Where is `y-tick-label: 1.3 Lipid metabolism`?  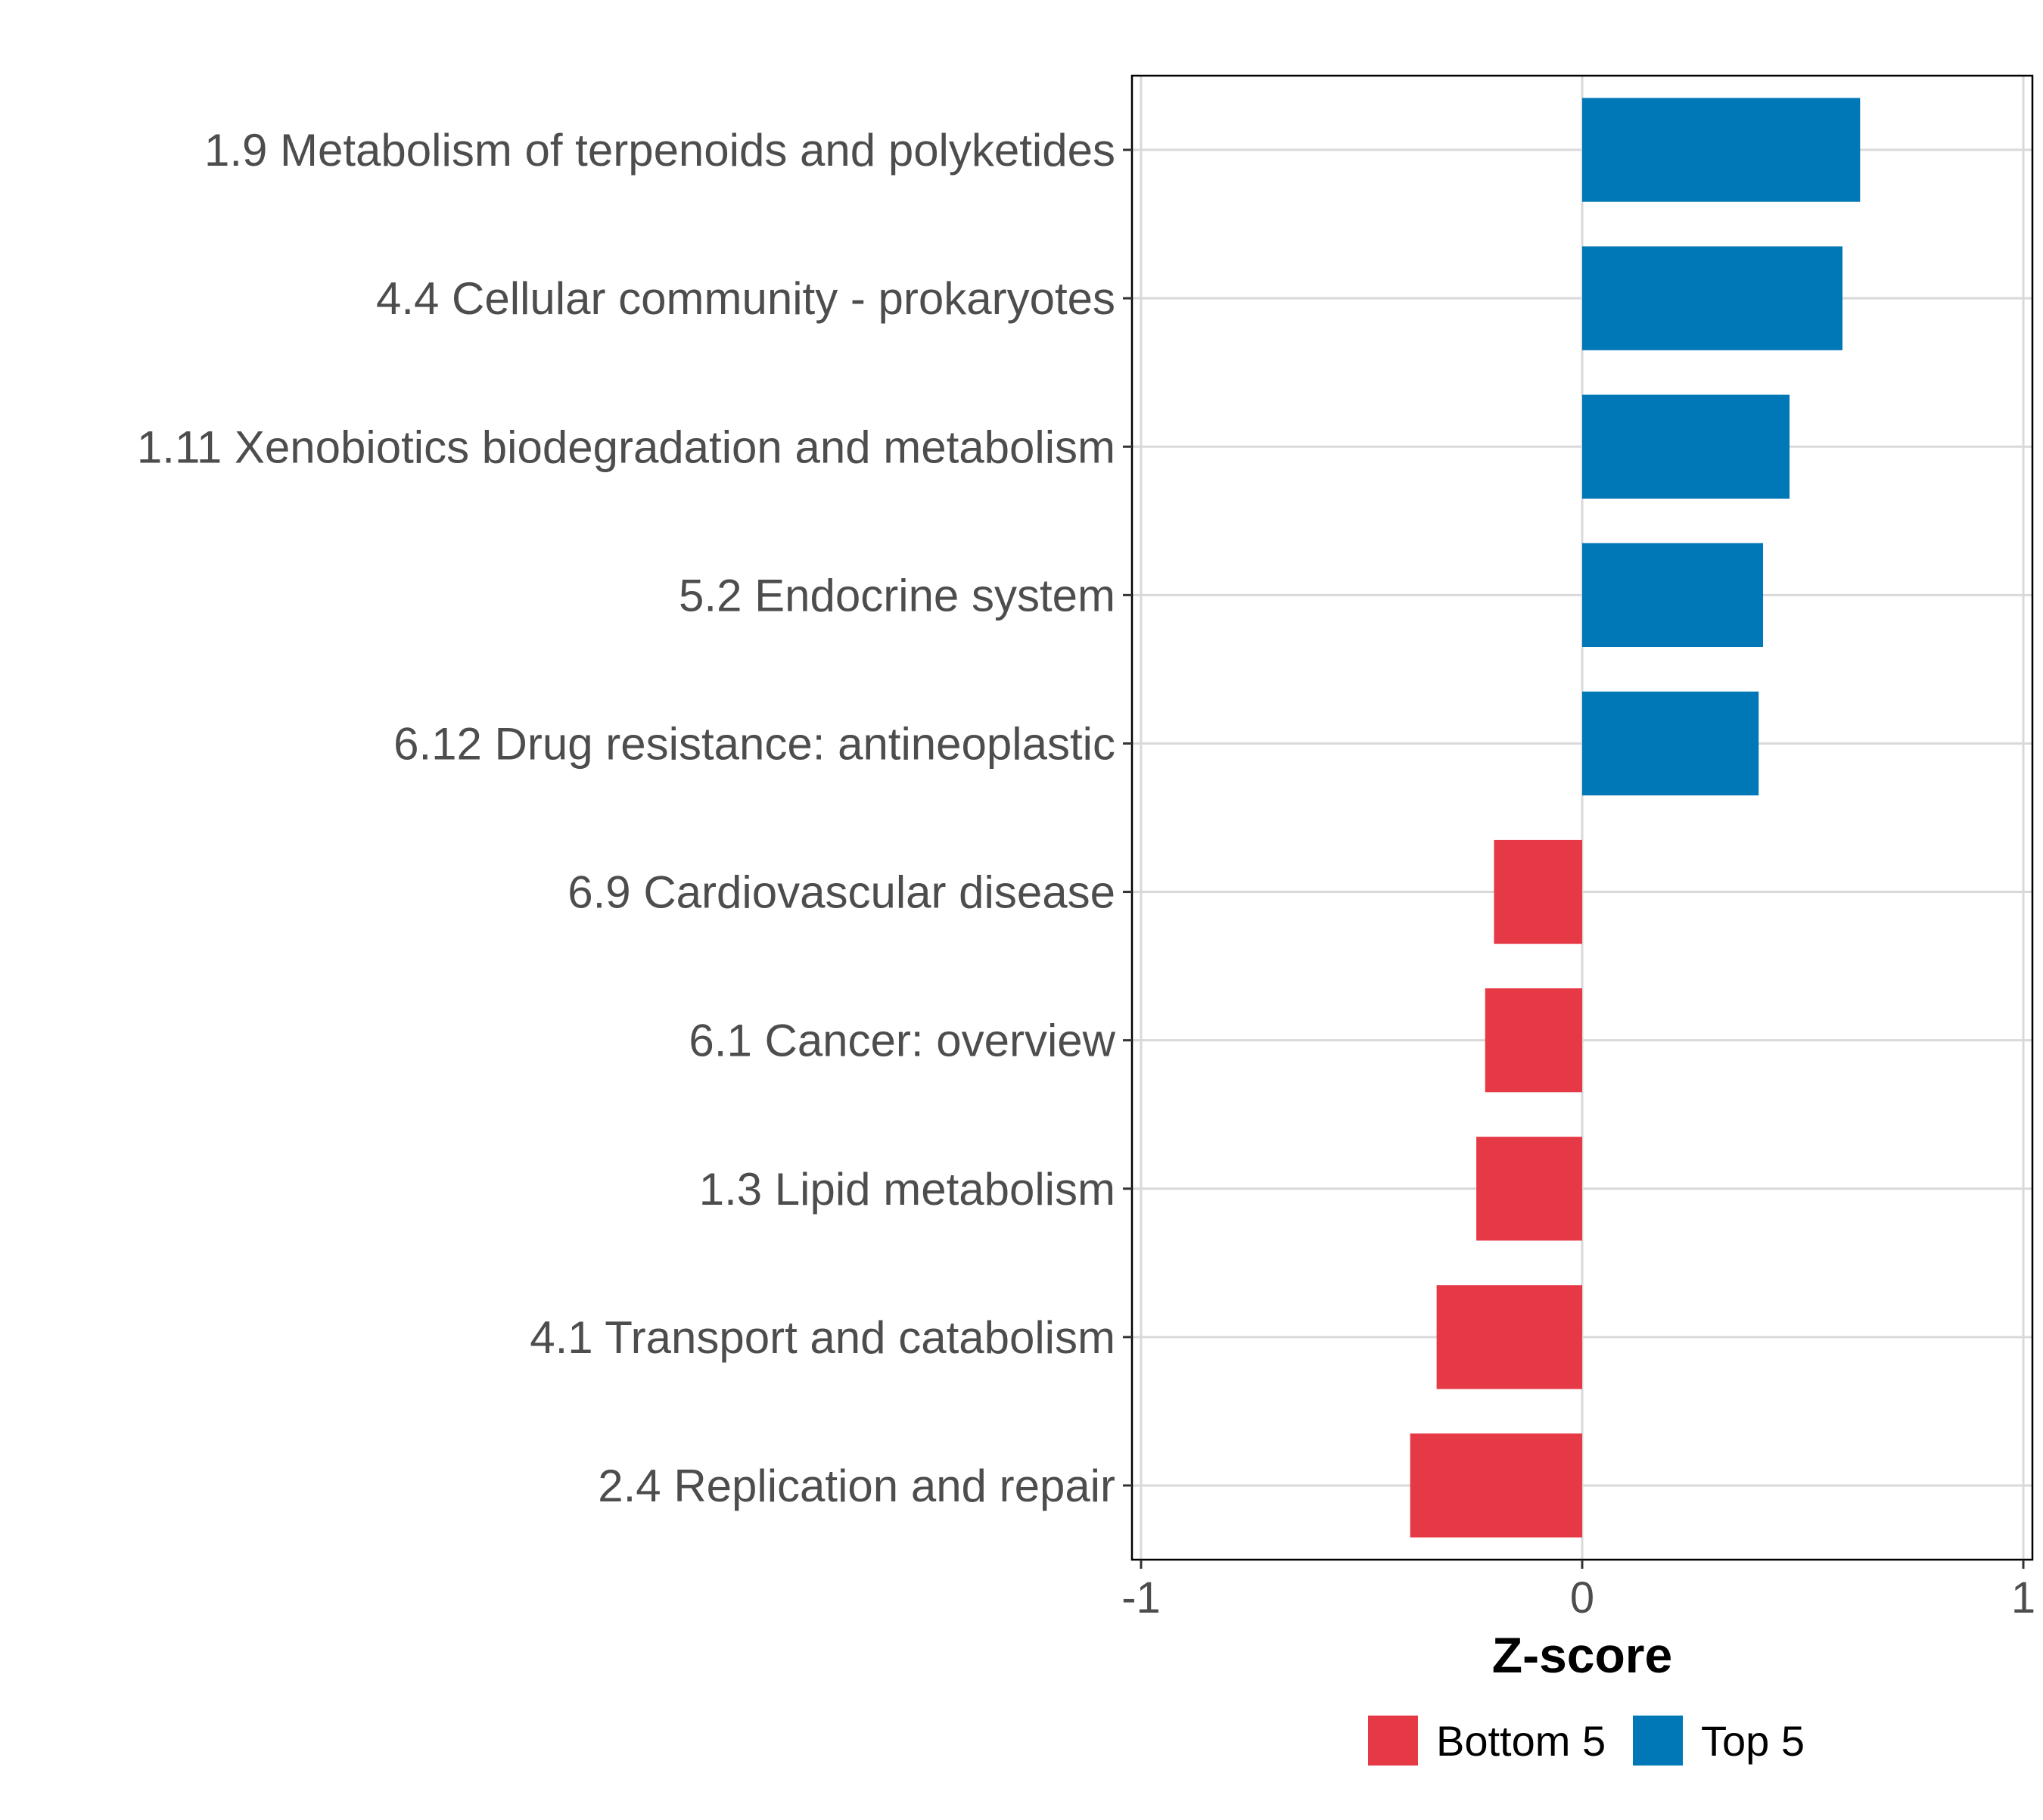
y-tick-label: 1.3 Lipid metabolism is located at coordinates (907, 1190).